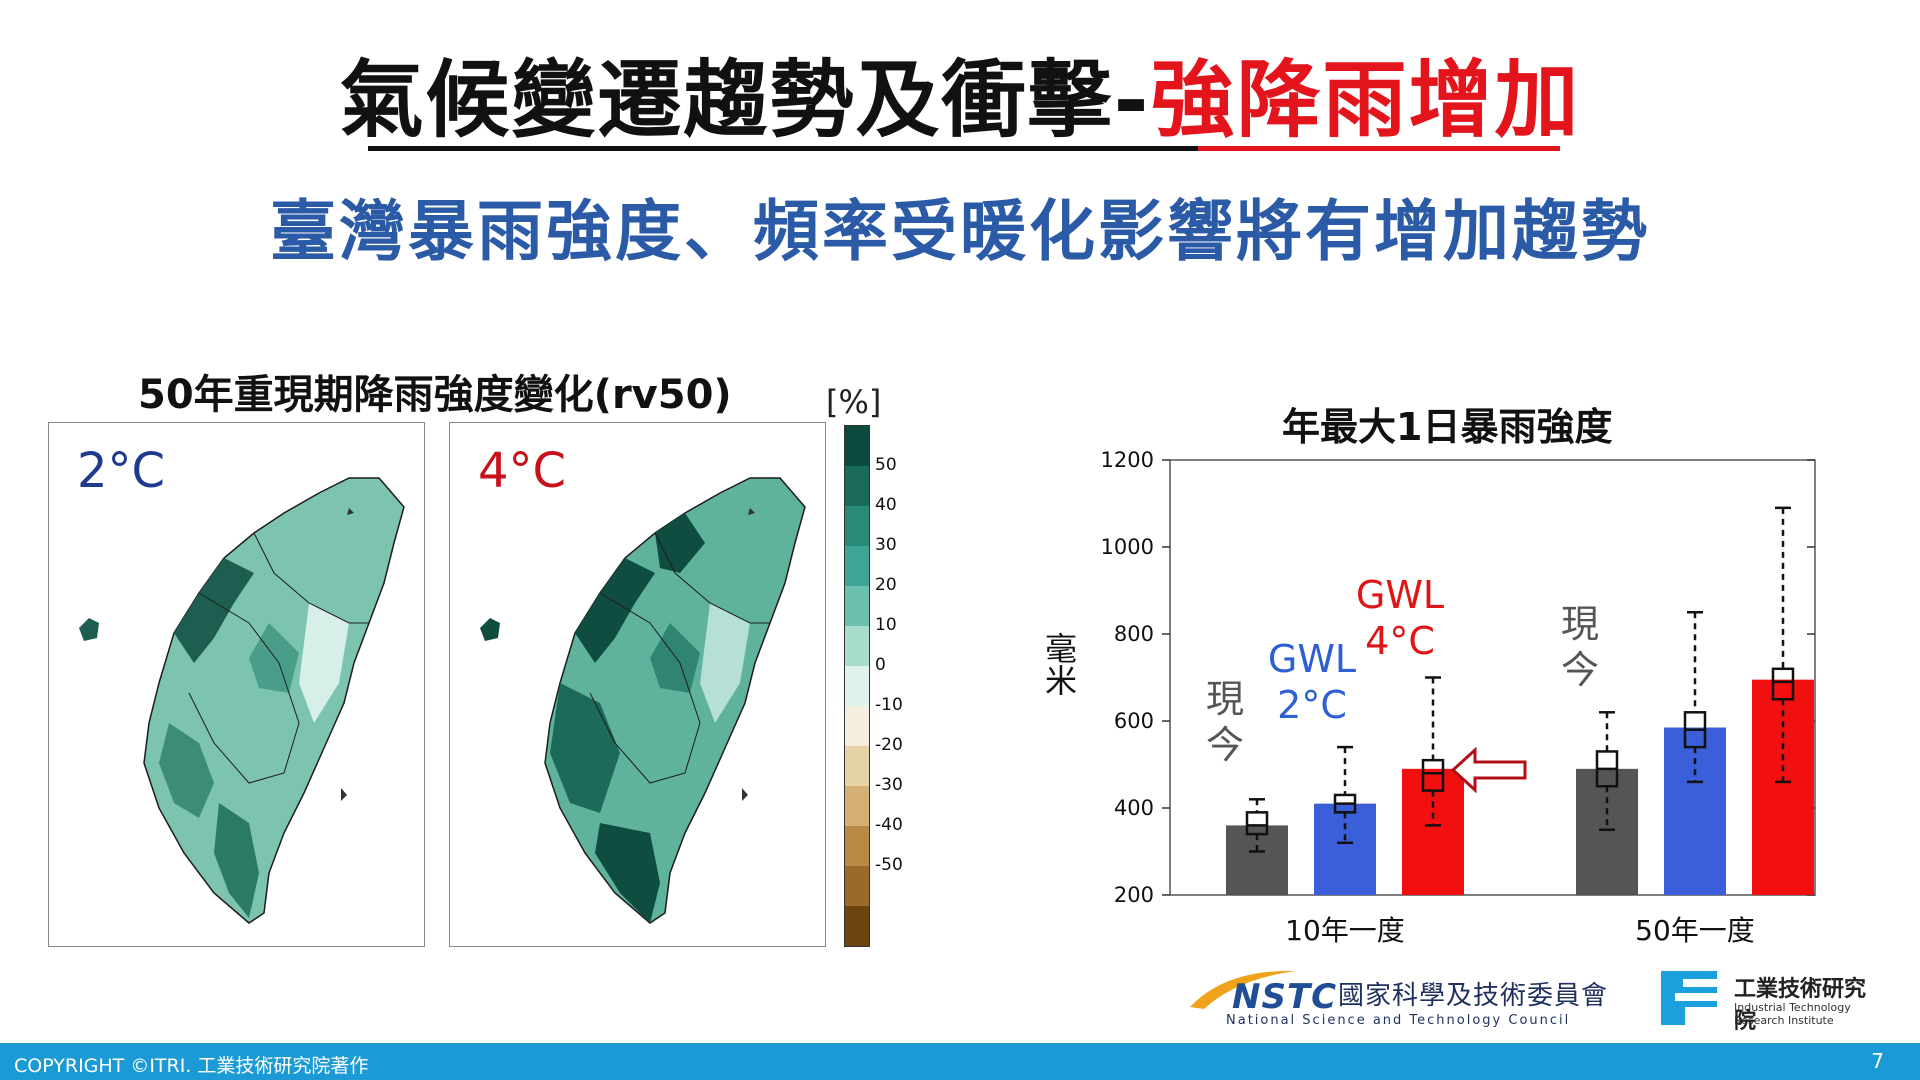 This screenshot has height=1080, width=1920. What do you see at coordinates (522, 471) in the screenshot?
I see `panel-label-4c: 4°C` at bounding box center [522, 471].